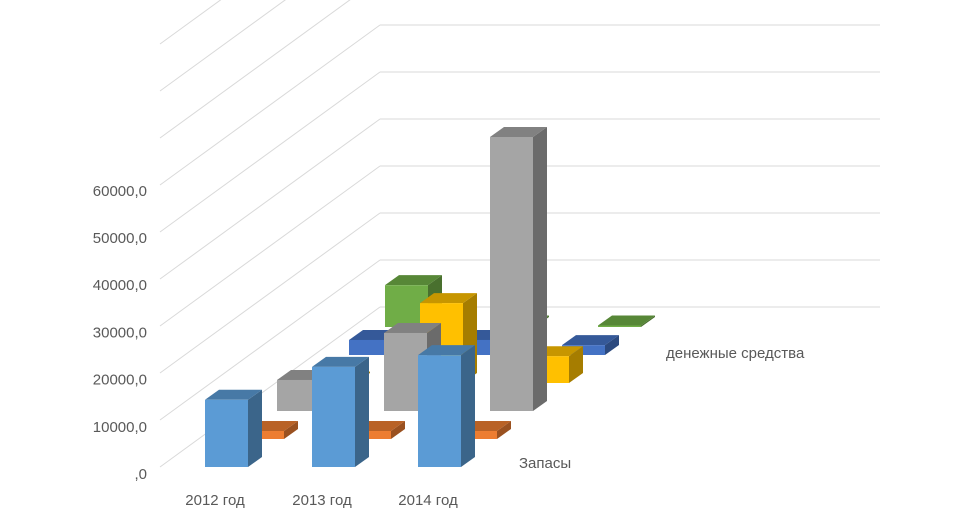 The width and height of the screenshot is (953, 525). I want to click on y-tick-label: 20000,0, so click(120, 380).